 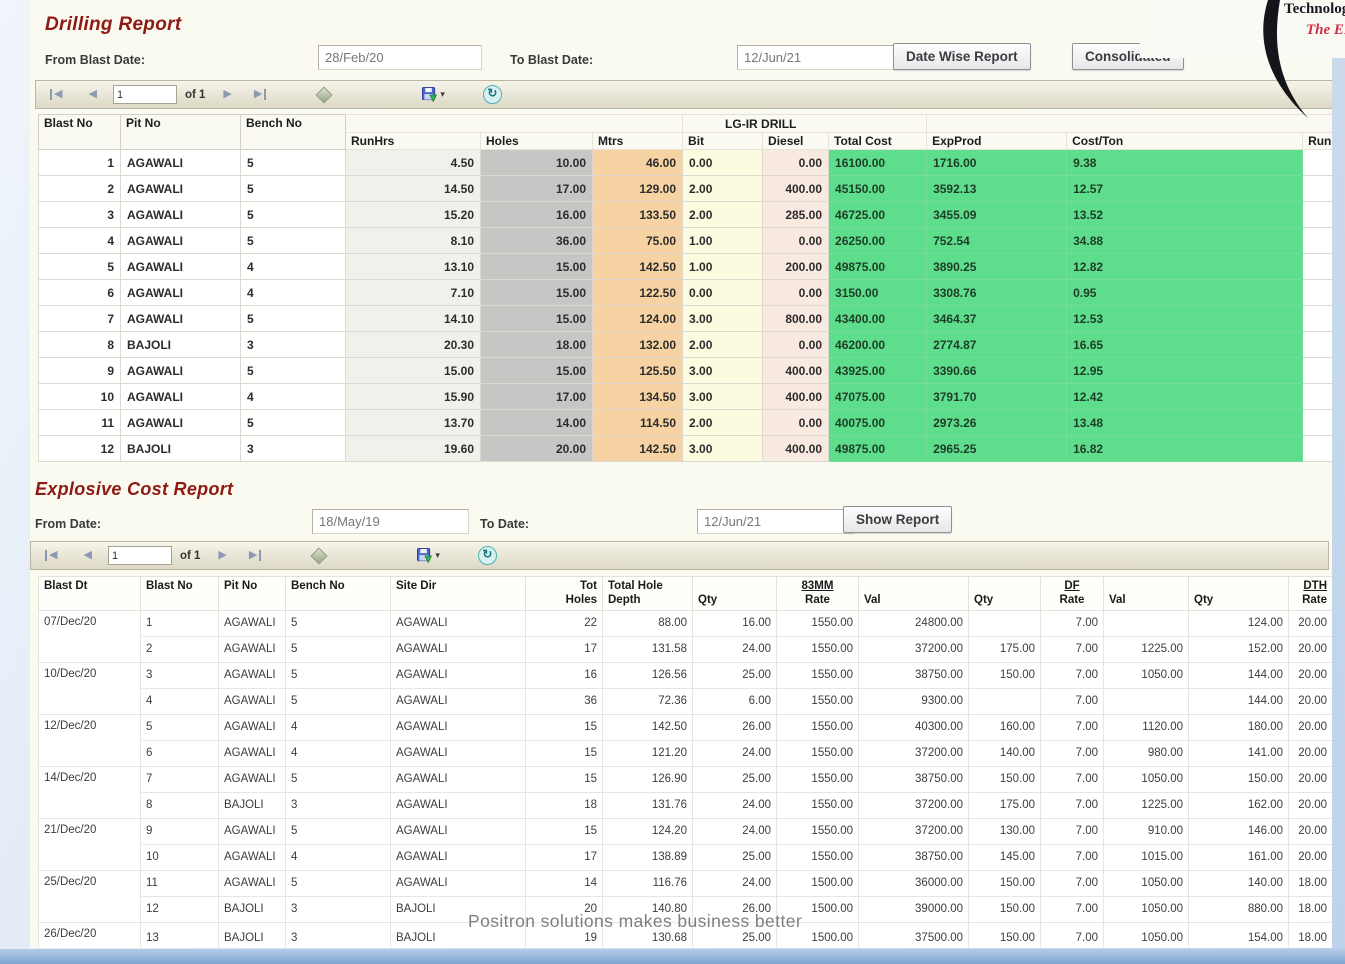 What do you see at coordinates (647, 593) in the screenshot?
I see `column-header: Total Hole Depth` at bounding box center [647, 593].